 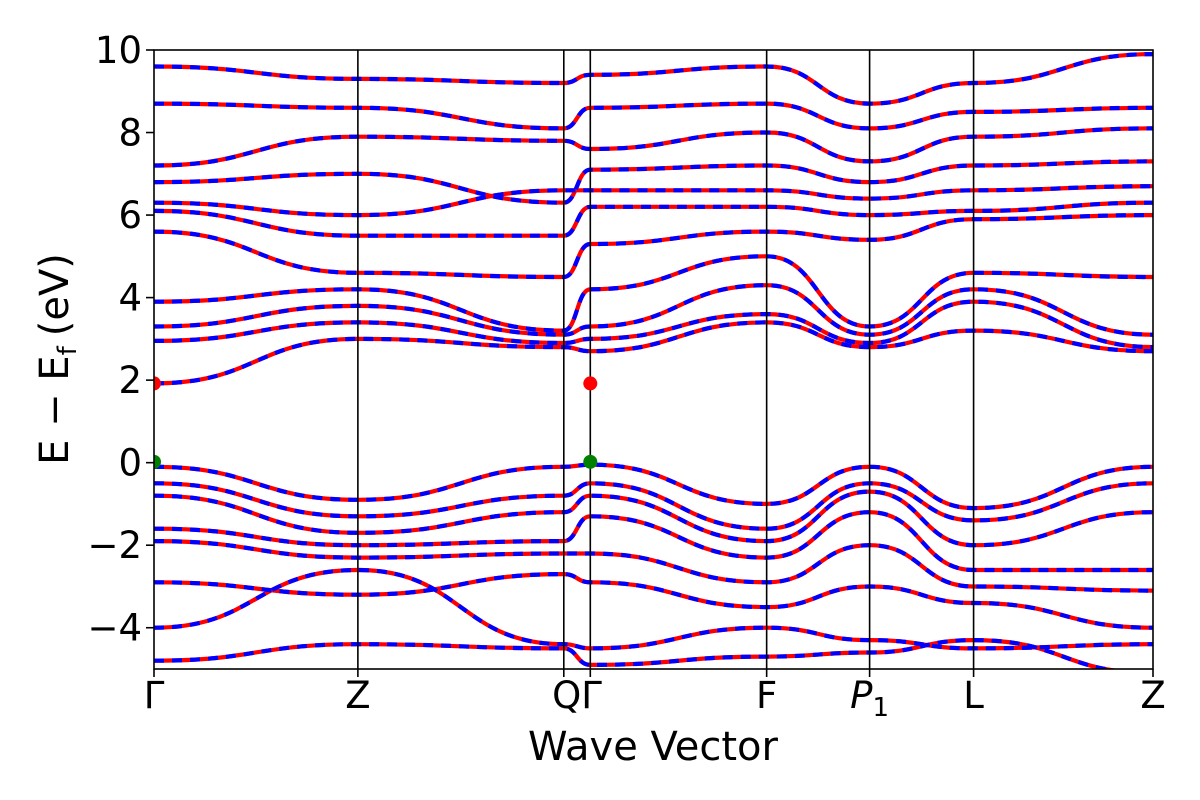 What do you see at coordinates (118, 50) in the screenshot?
I see `y-tick-label-7: 10` at bounding box center [118, 50].